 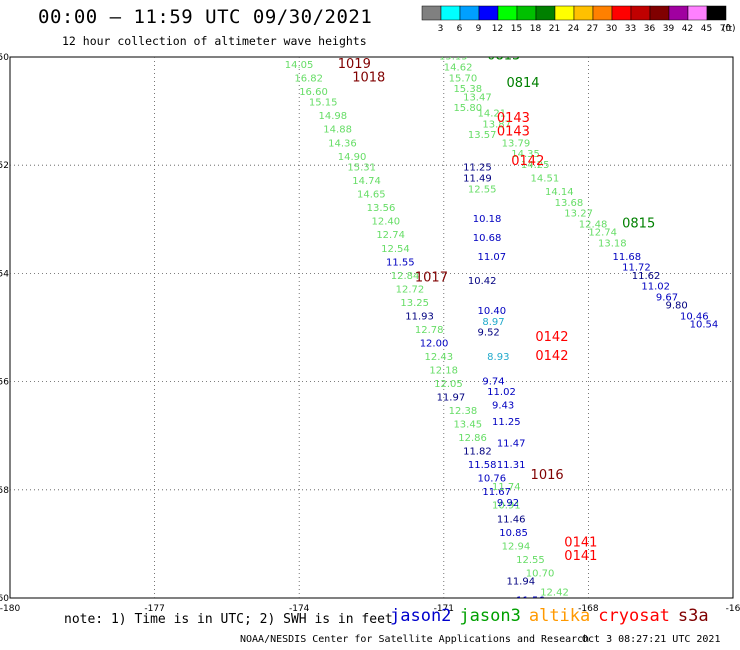 What do you see at coordinates (4, 166) in the screenshot?
I see `y-tick-label: -52` at bounding box center [4, 166].